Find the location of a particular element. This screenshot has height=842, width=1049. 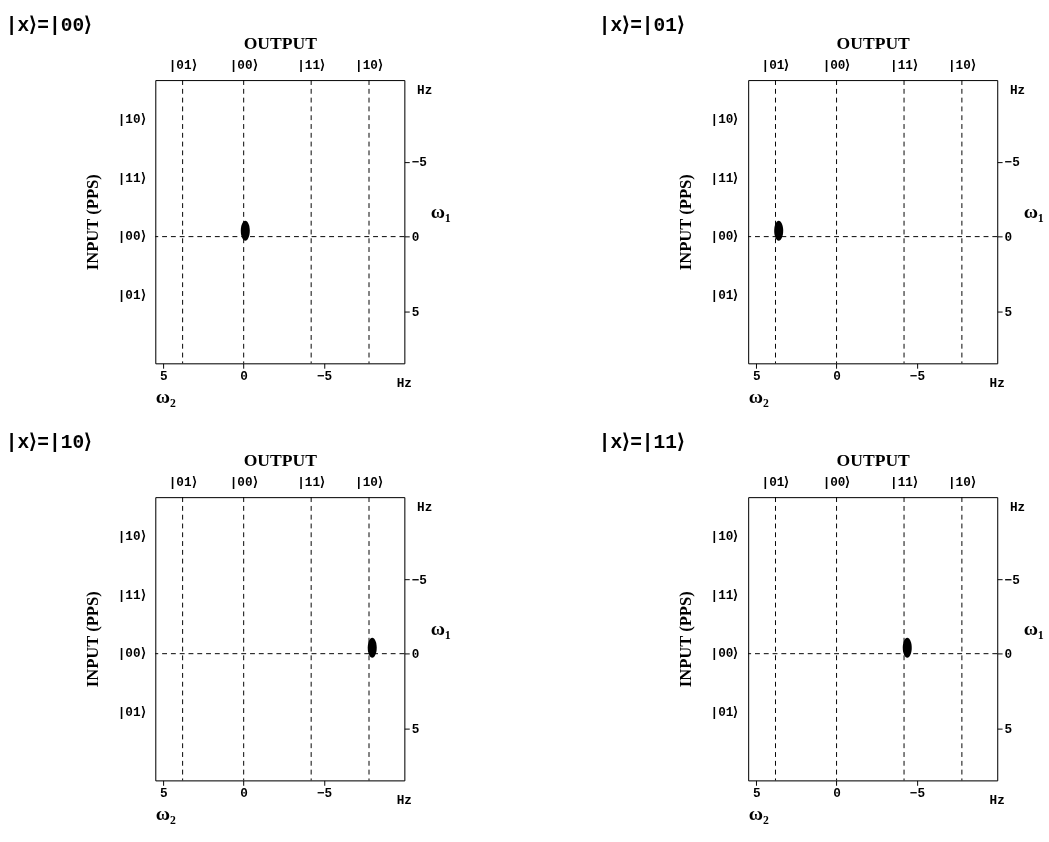

chart-title: |x⟩=|11⟩ is located at coordinates (642, 443).